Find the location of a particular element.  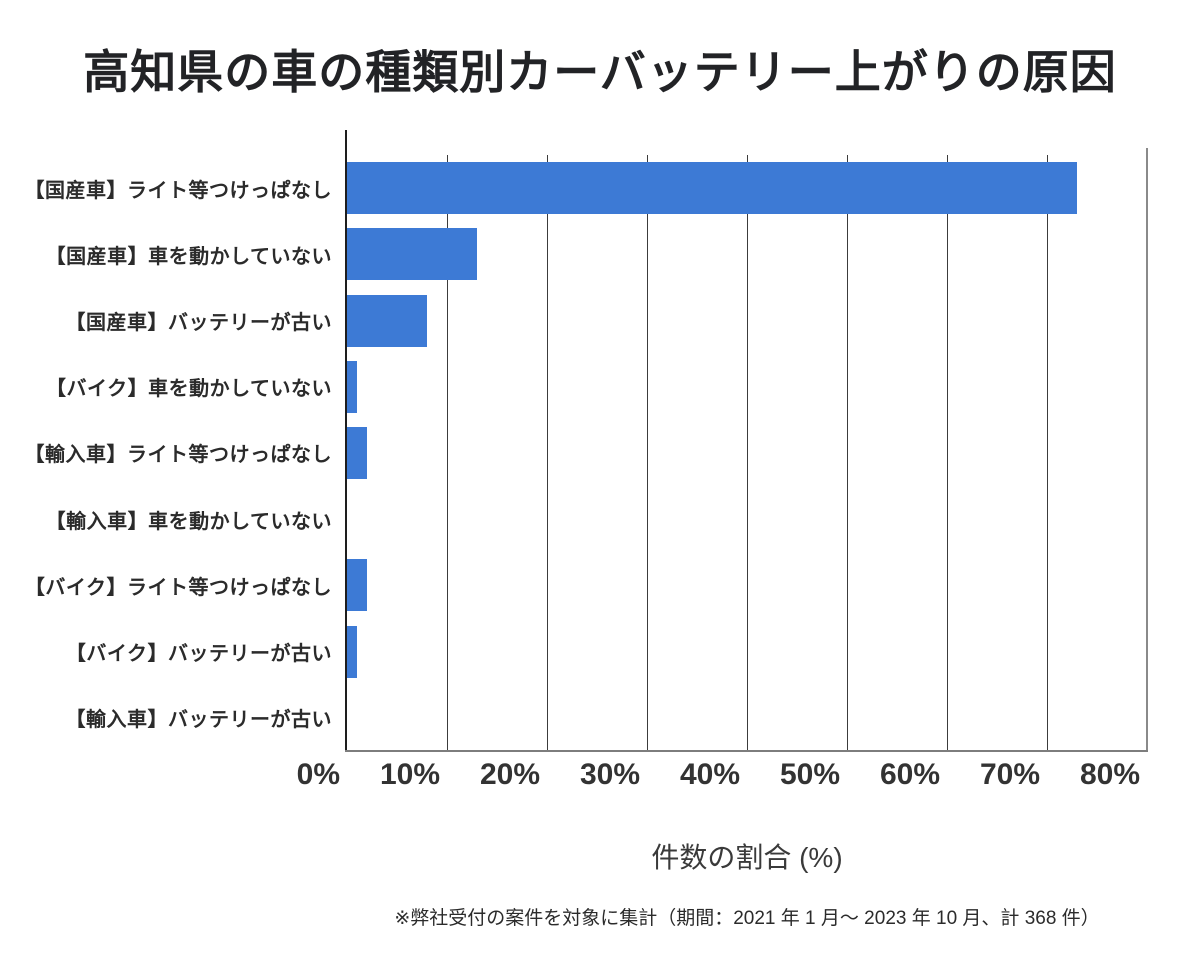

x-tick-label: 20% is located at coordinates (509, 774).